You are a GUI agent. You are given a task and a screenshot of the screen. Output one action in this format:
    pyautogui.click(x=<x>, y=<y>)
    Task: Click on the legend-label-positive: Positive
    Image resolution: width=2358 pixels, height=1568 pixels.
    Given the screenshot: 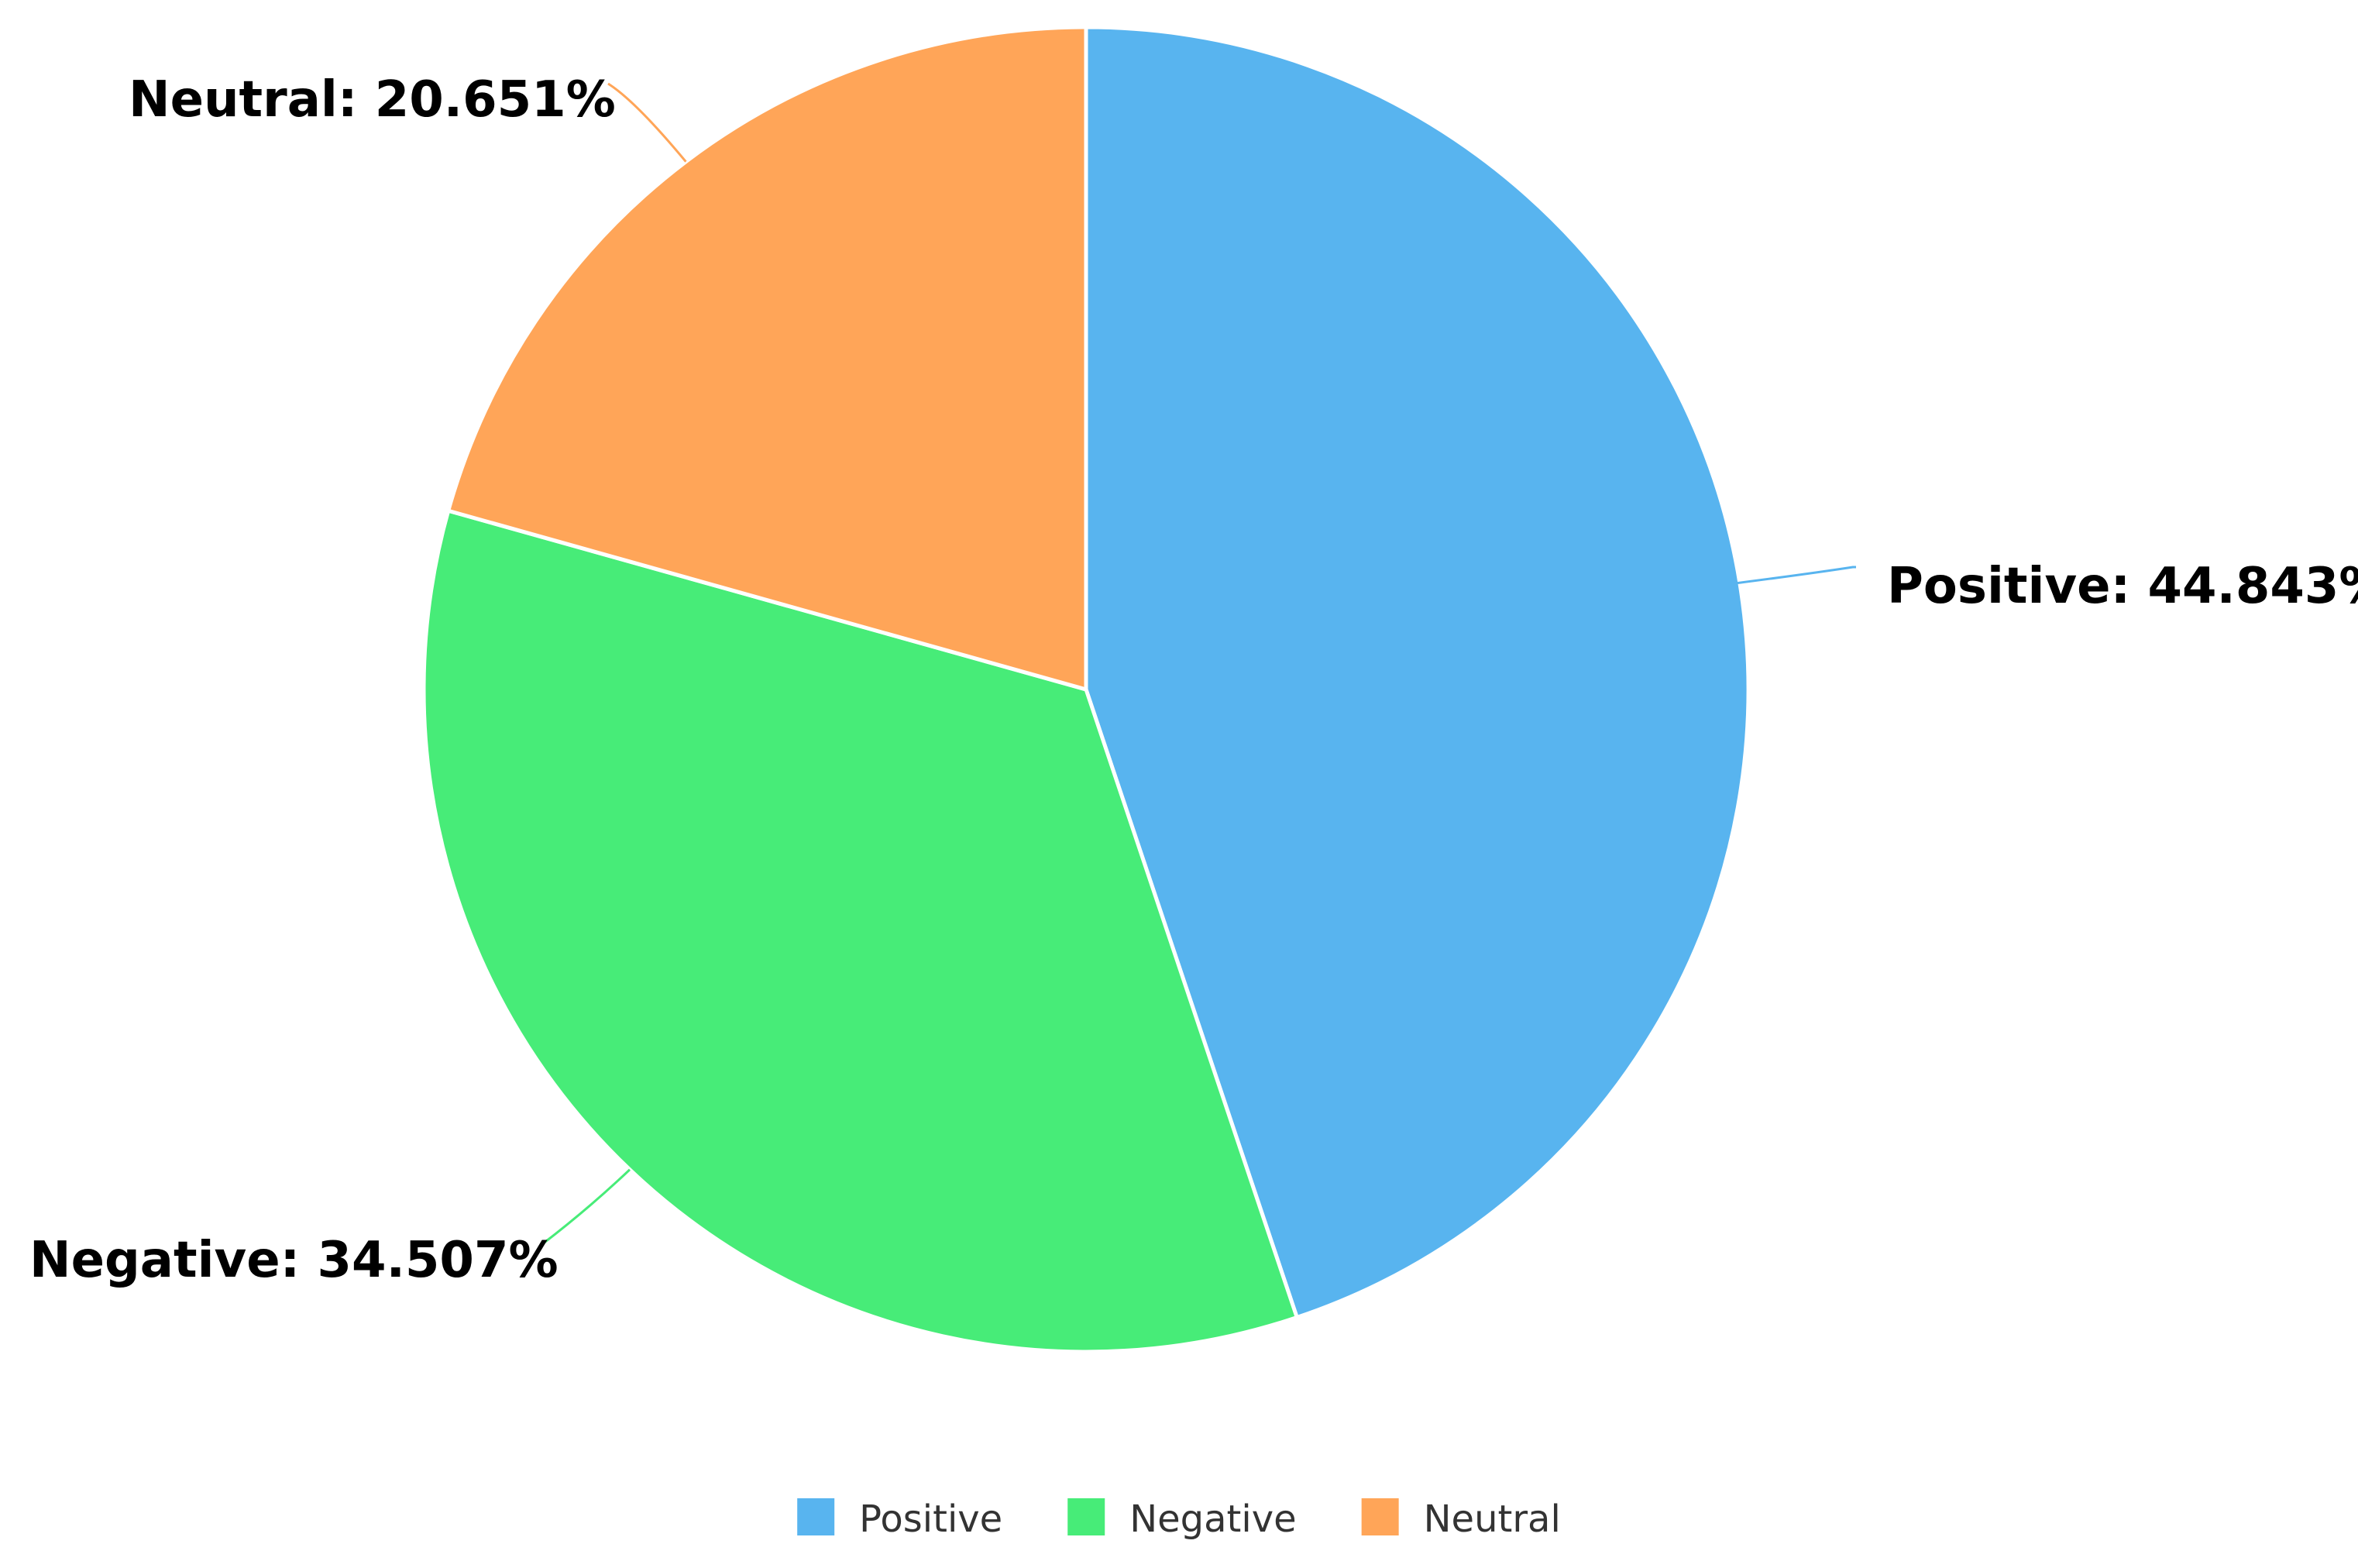 What is the action you would take?
    pyautogui.click(x=931, y=1519)
    